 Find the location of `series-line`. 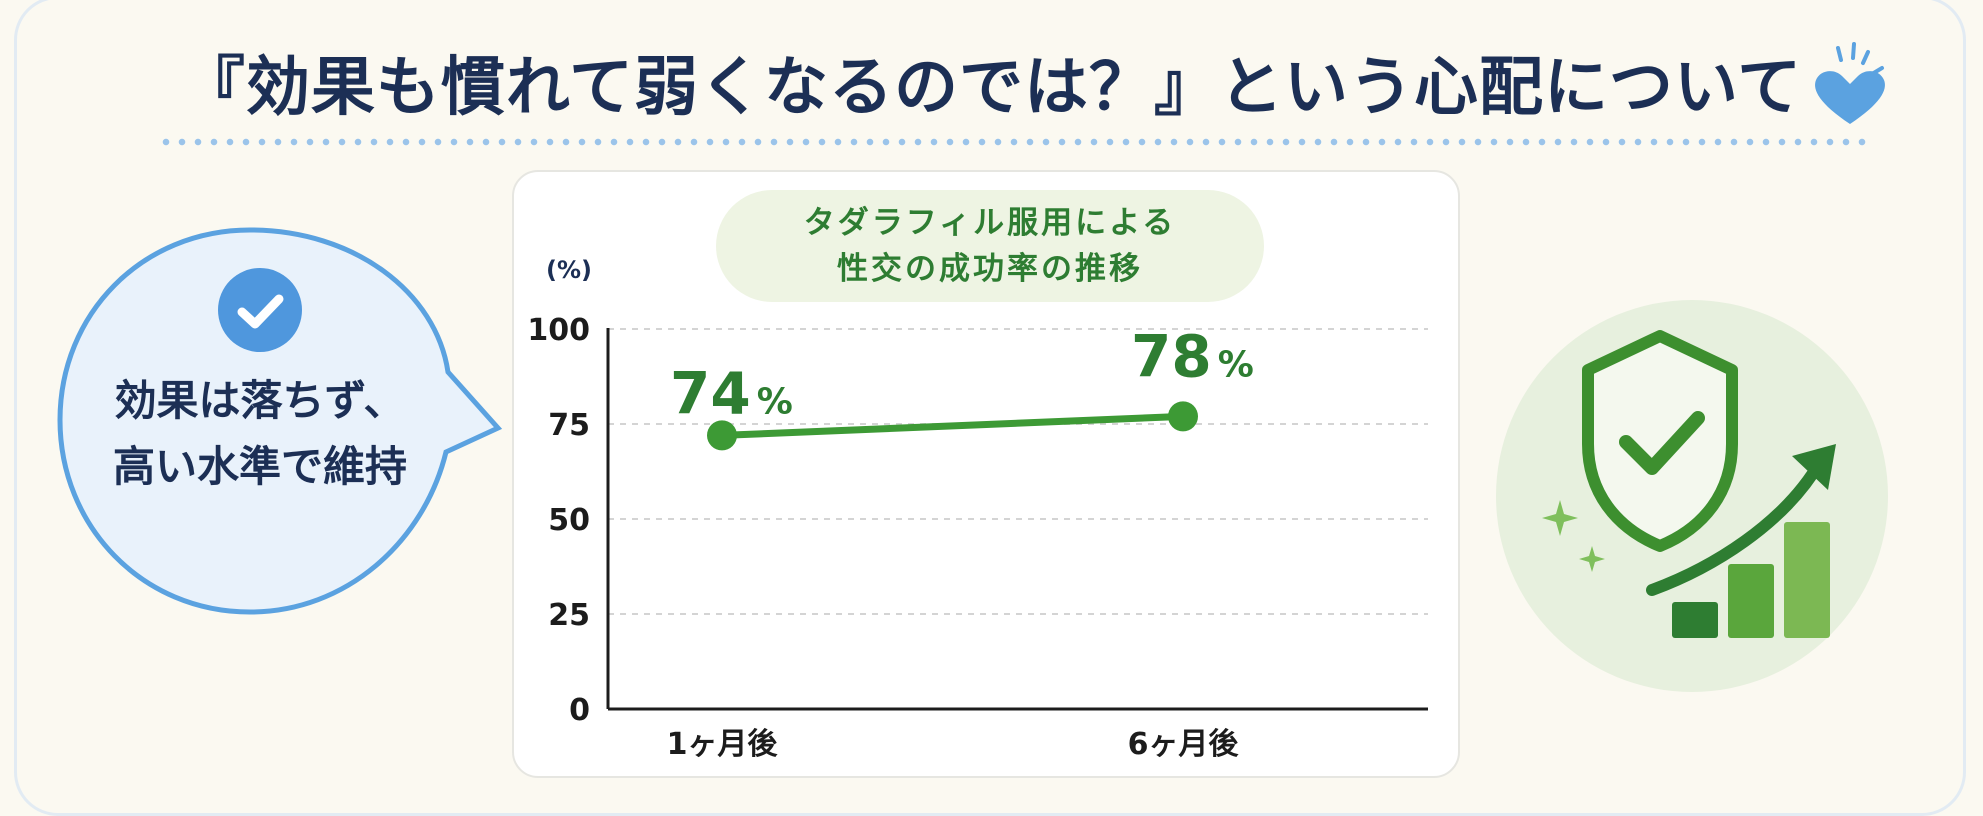

series-line is located at coordinates (952, 425).